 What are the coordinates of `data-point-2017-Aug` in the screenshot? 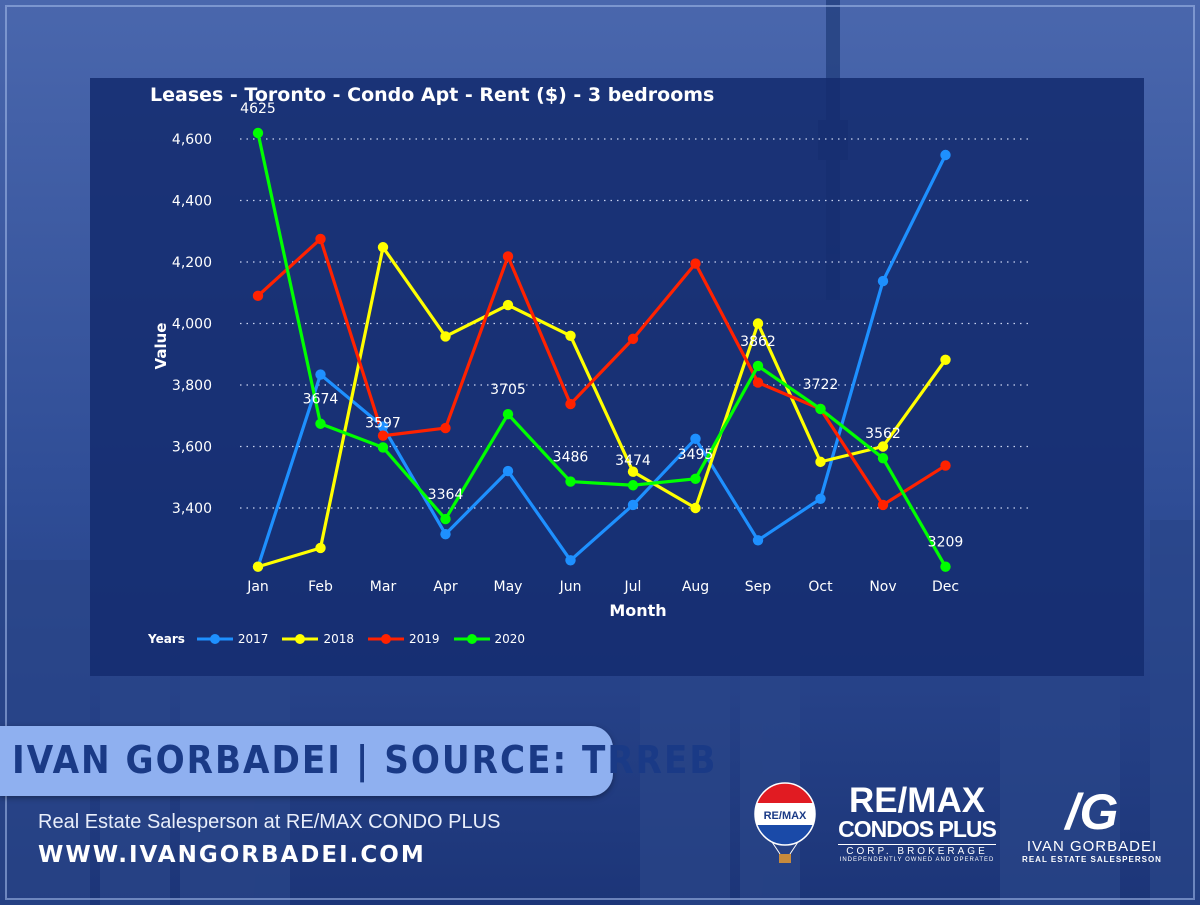 It's located at (695, 439).